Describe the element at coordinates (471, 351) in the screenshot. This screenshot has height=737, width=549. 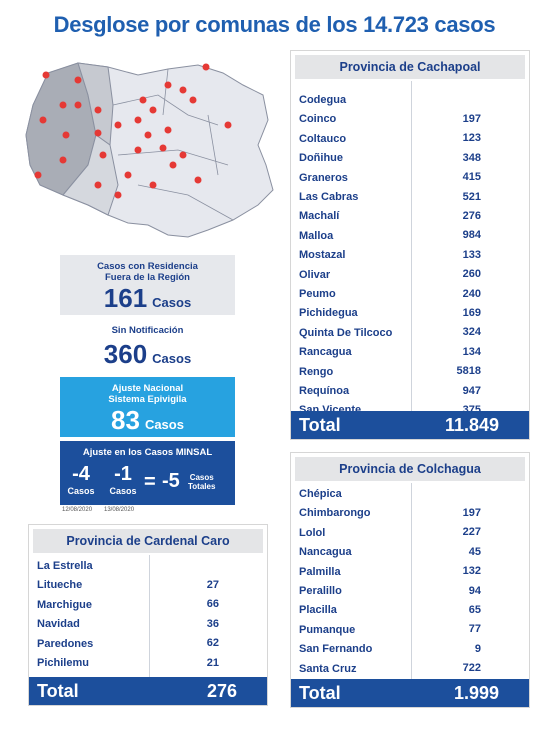
I see `case-count: 134` at that location.